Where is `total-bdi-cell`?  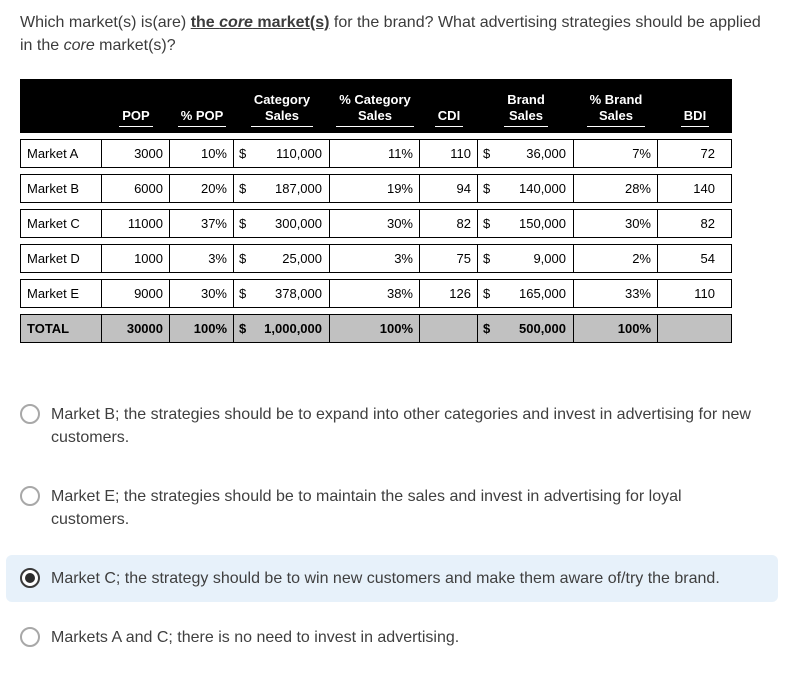
total-bdi-cell is located at coordinates (695, 328).